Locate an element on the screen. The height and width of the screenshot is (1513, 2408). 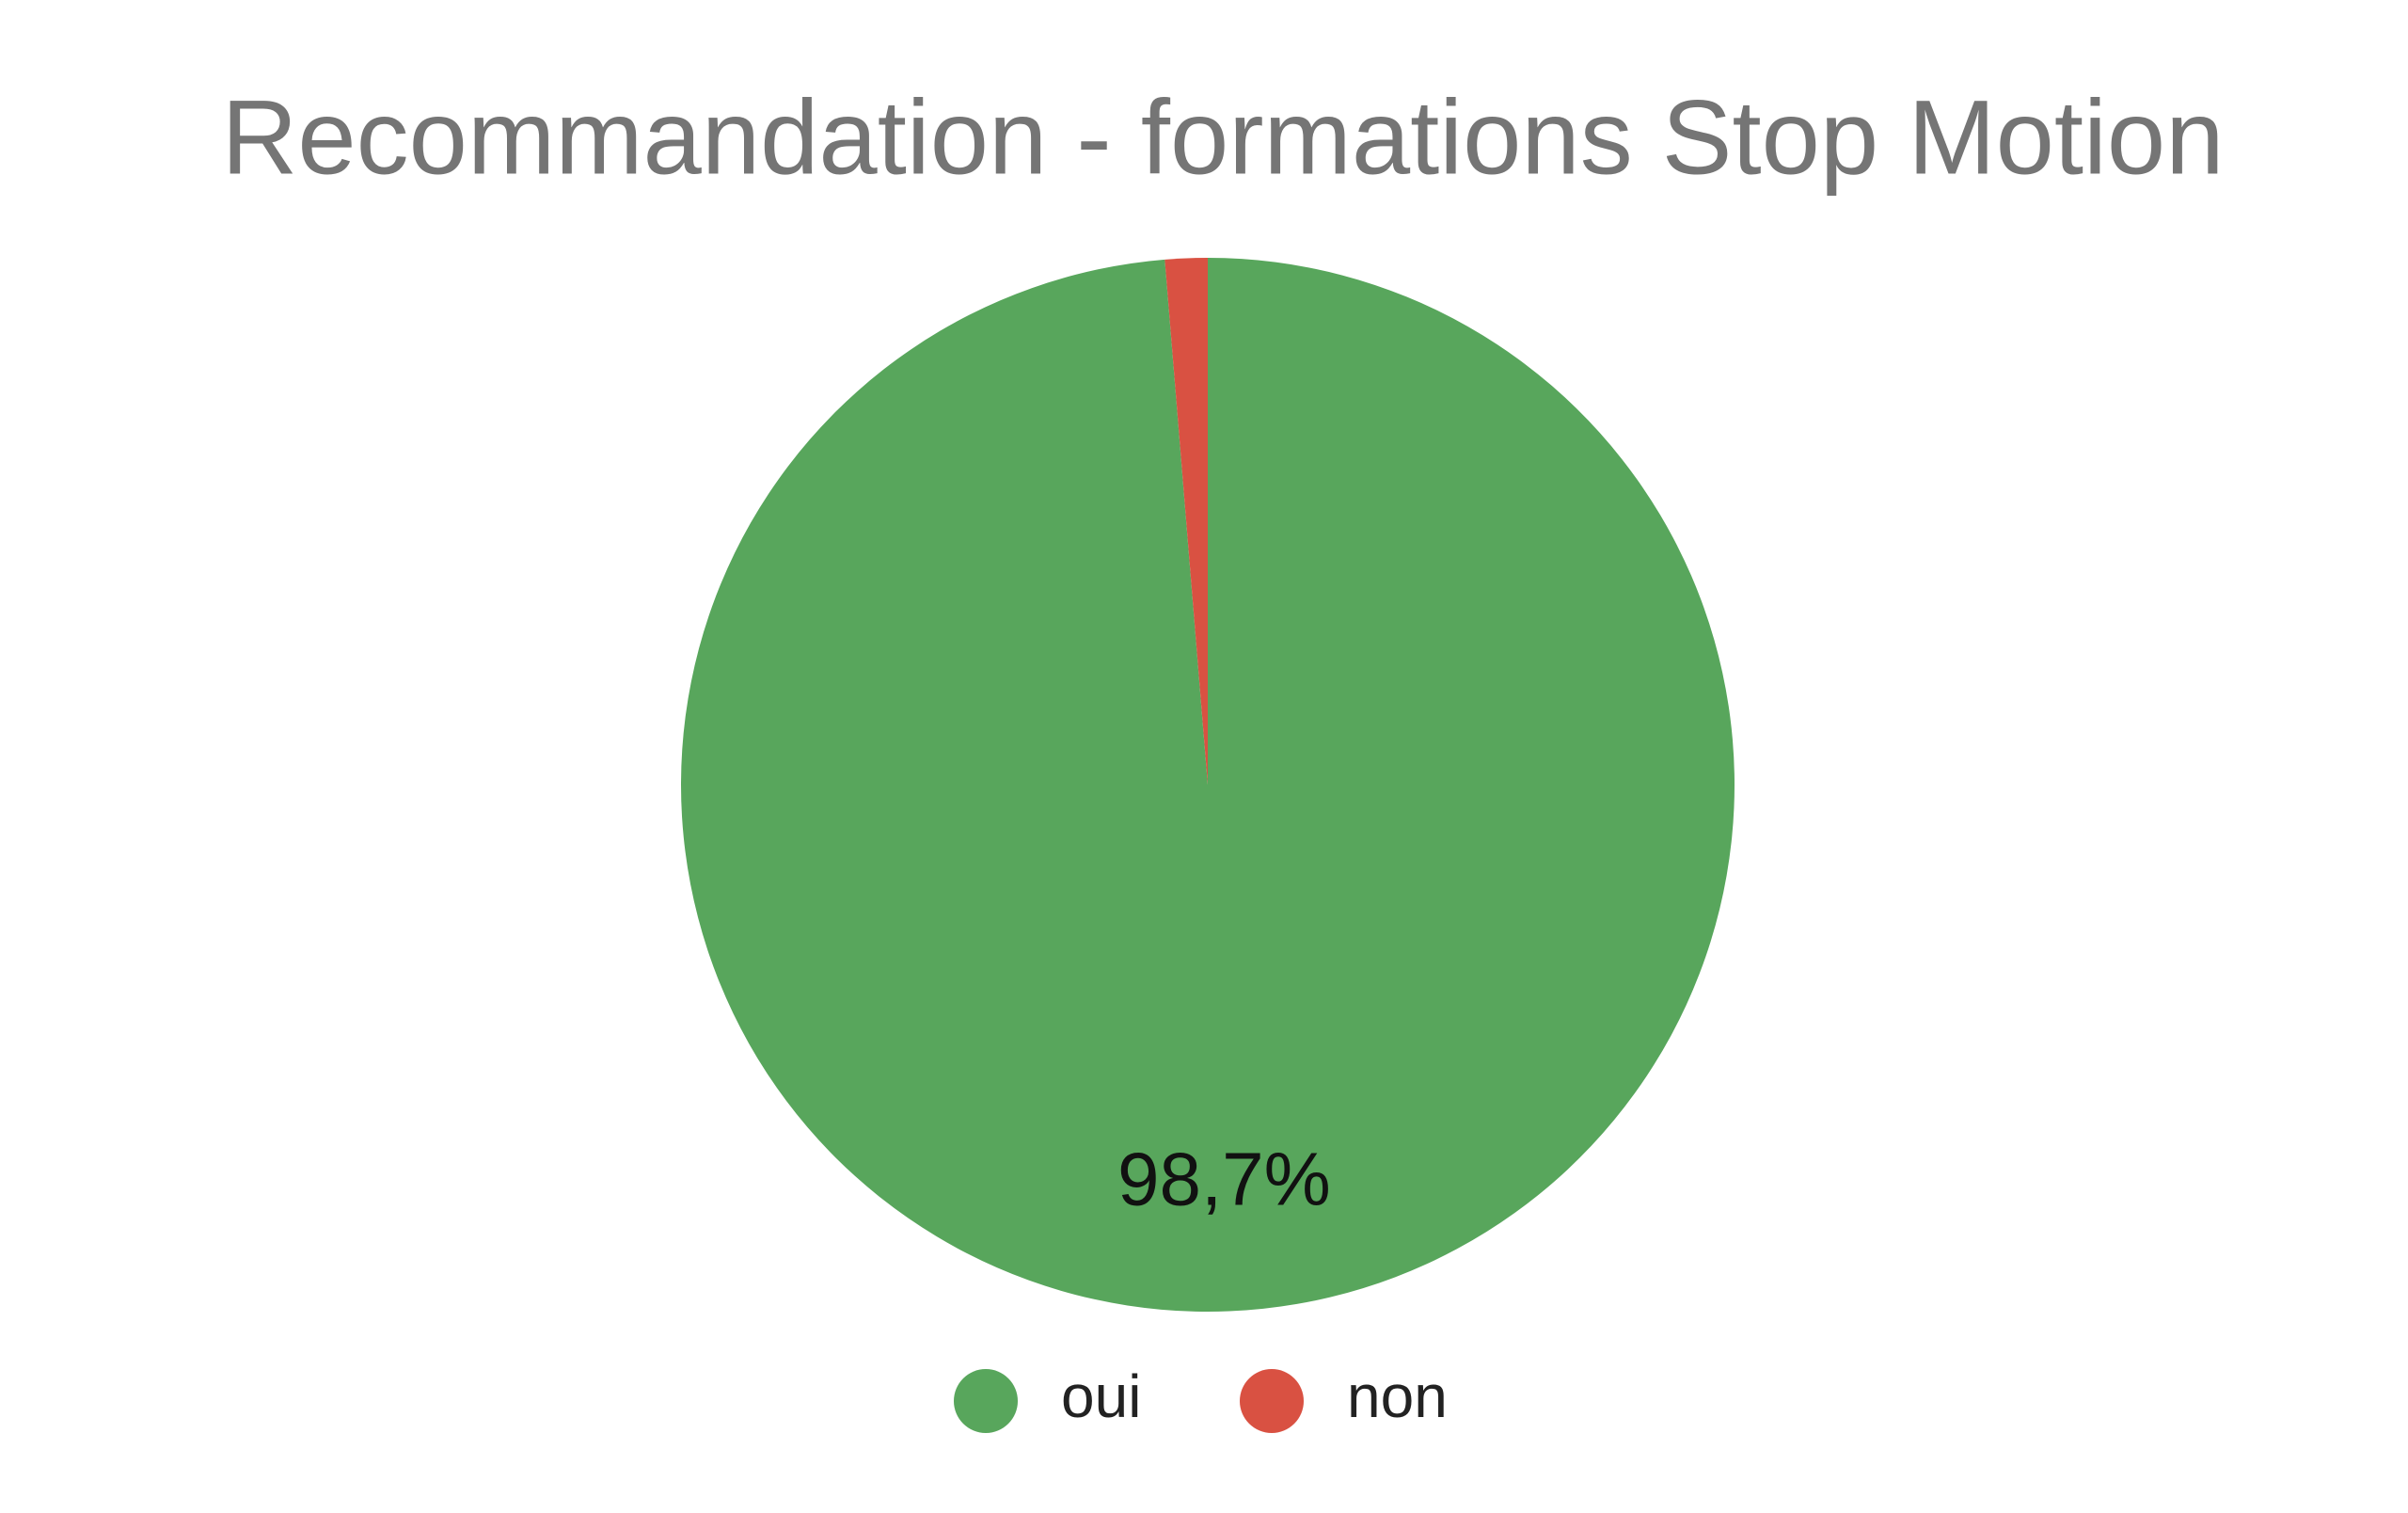
legend-label: oui is located at coordinates (1101, 1396).